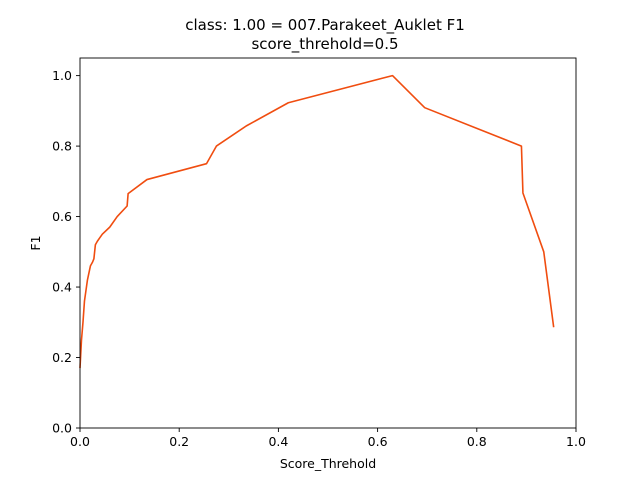 This screenshot has height=480, width=640. What do you see at coordinates (278, 441) in the screenshot?
I see `x-tick-label: 0.4` at bounding box center [278, 441].